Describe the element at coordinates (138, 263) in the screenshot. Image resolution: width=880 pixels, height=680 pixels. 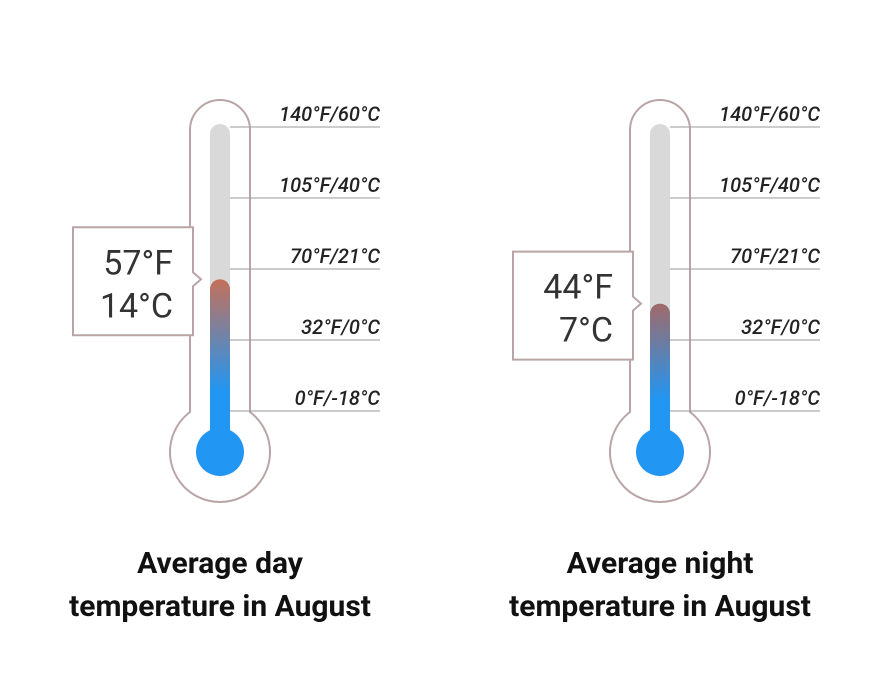
I see `value-label-f: 57°F` at that location.